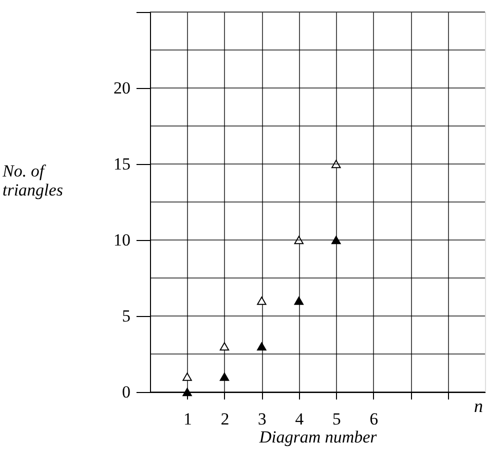 The width and height of the screenshot is (489, 462). I want to click on y-tick-label: 20, so click(122, 88).